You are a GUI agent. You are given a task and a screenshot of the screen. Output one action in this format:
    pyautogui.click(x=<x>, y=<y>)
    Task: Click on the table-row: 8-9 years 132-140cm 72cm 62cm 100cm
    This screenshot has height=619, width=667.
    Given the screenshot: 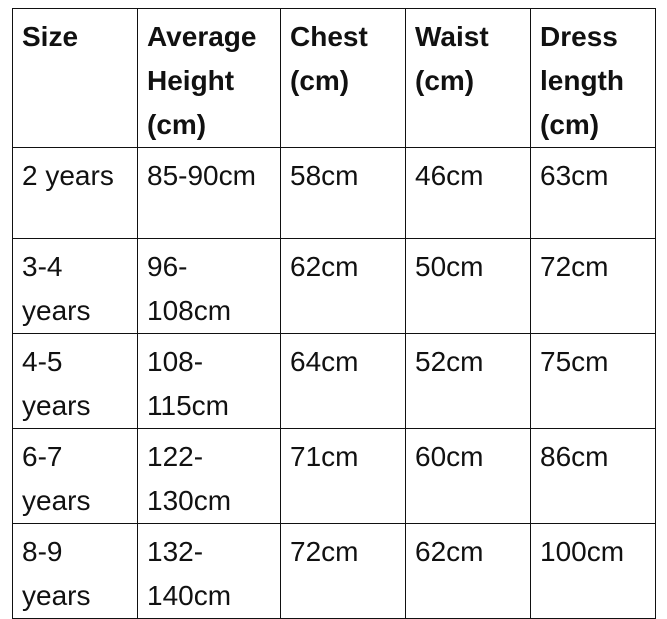 What is the action you would take?
    pyautogui.click(x=334, y=571)
    